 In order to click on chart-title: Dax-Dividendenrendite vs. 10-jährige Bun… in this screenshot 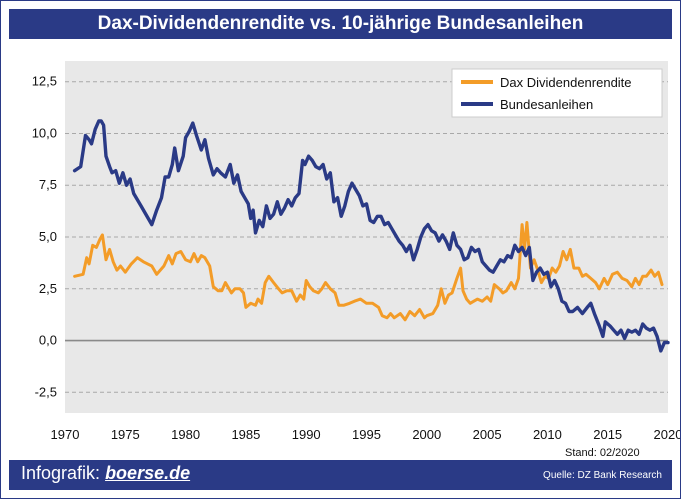, I will do `click(340, 24)`.